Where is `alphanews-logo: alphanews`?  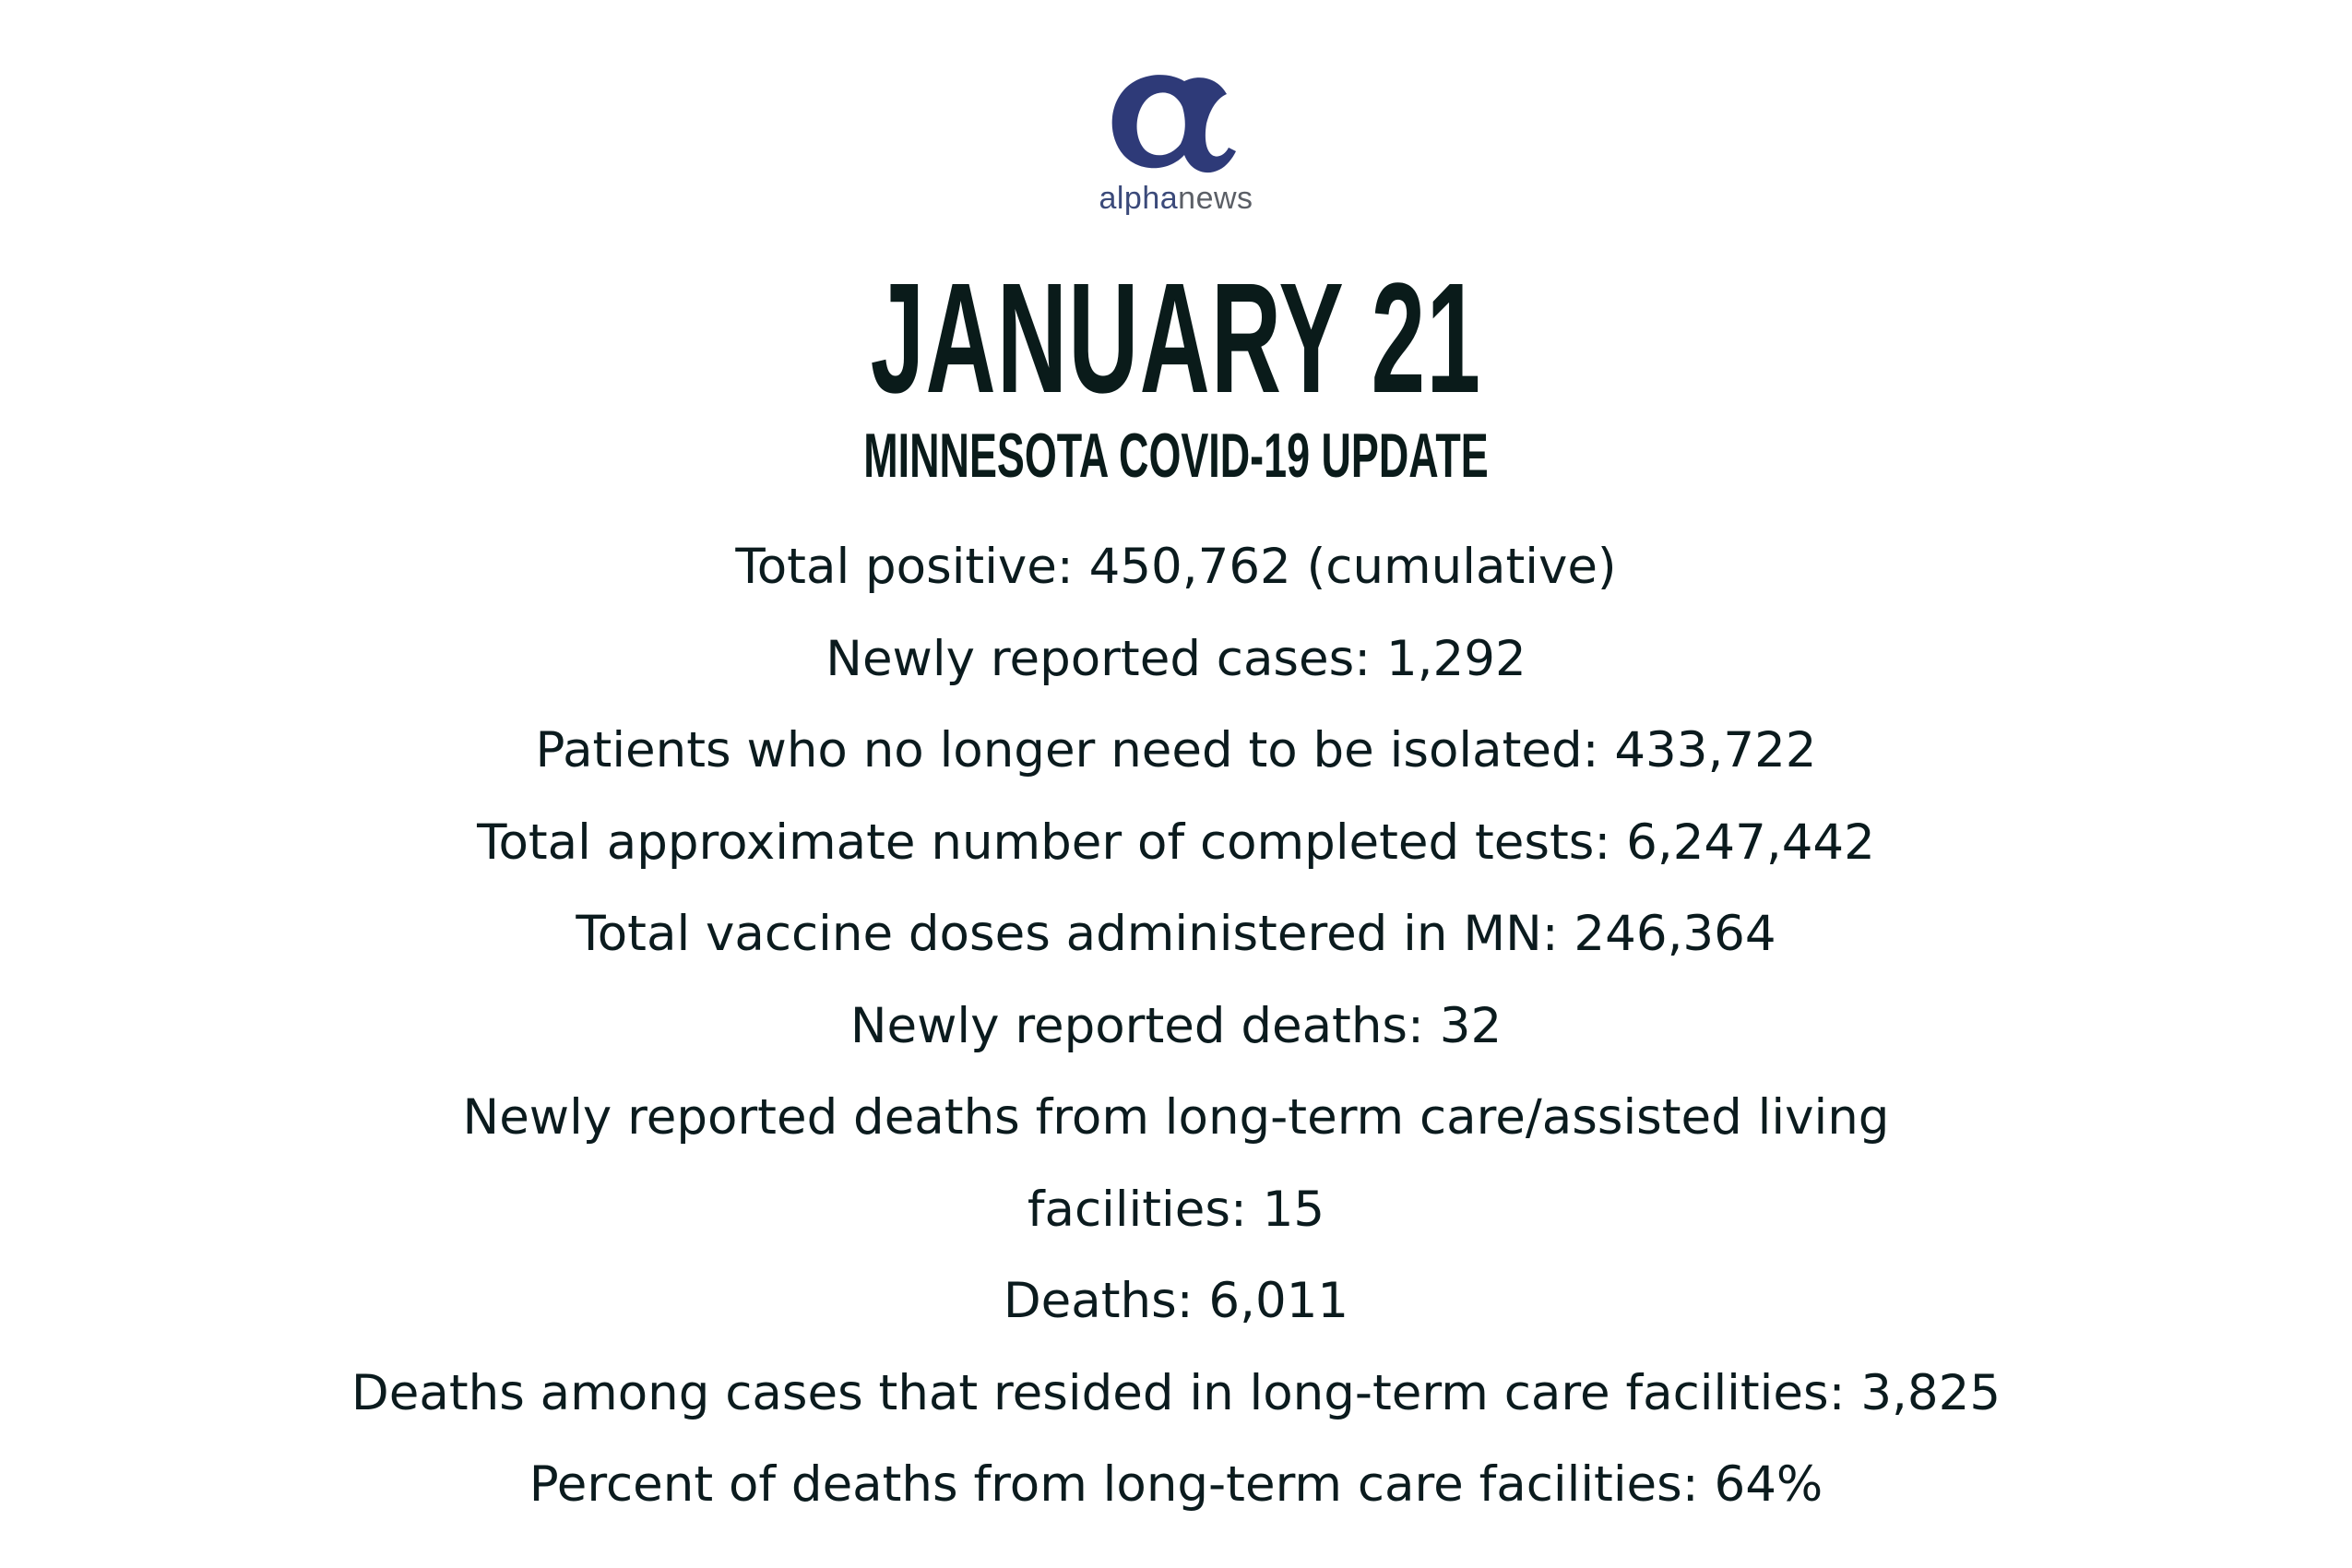 alphanews-logo: alphanews is located at coordinates (1176, 149).